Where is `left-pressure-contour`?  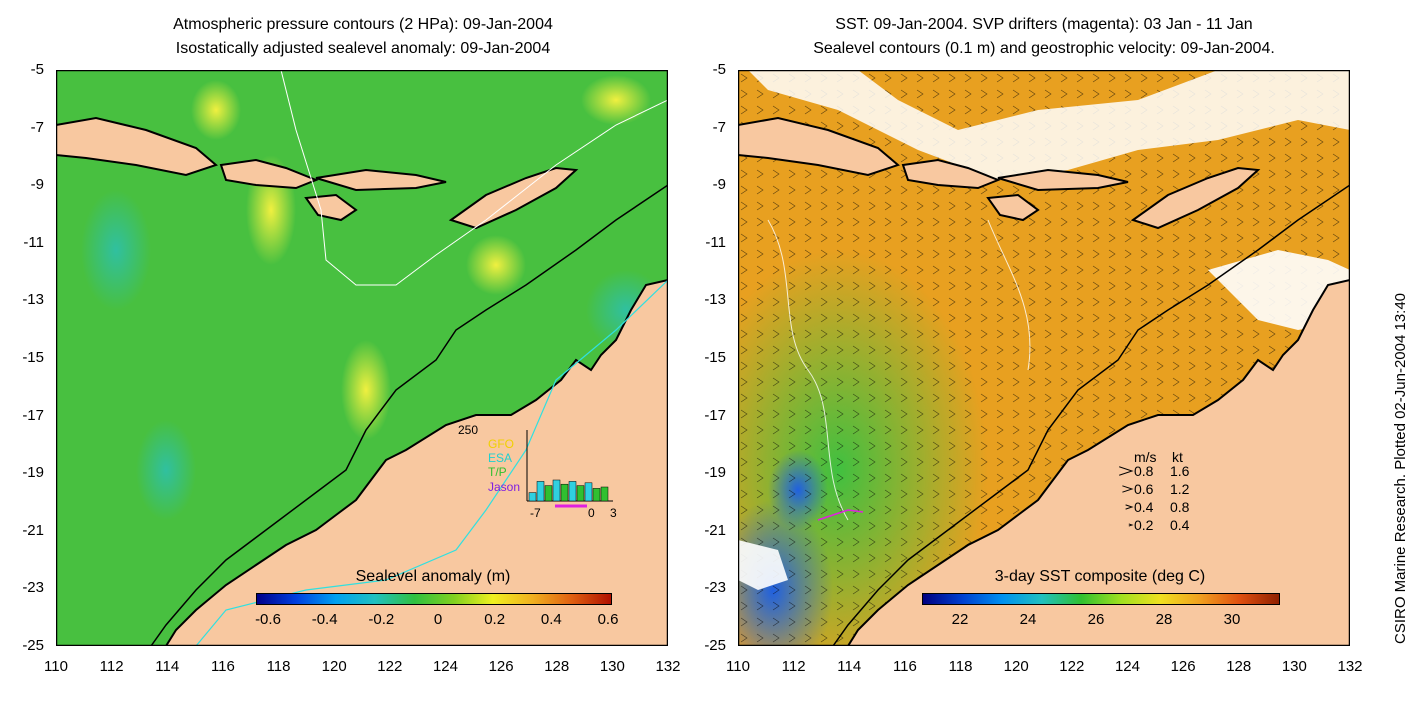 left-pressure-contour is located at coordinates (474, 178).